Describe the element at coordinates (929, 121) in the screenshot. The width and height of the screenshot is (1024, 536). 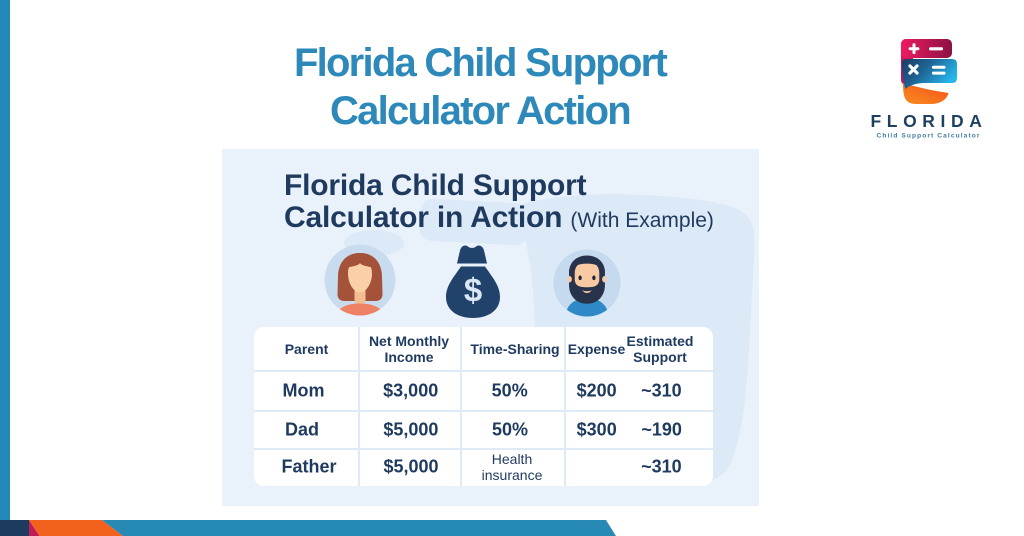
I see `svg-text: FLORIDA` at that location.